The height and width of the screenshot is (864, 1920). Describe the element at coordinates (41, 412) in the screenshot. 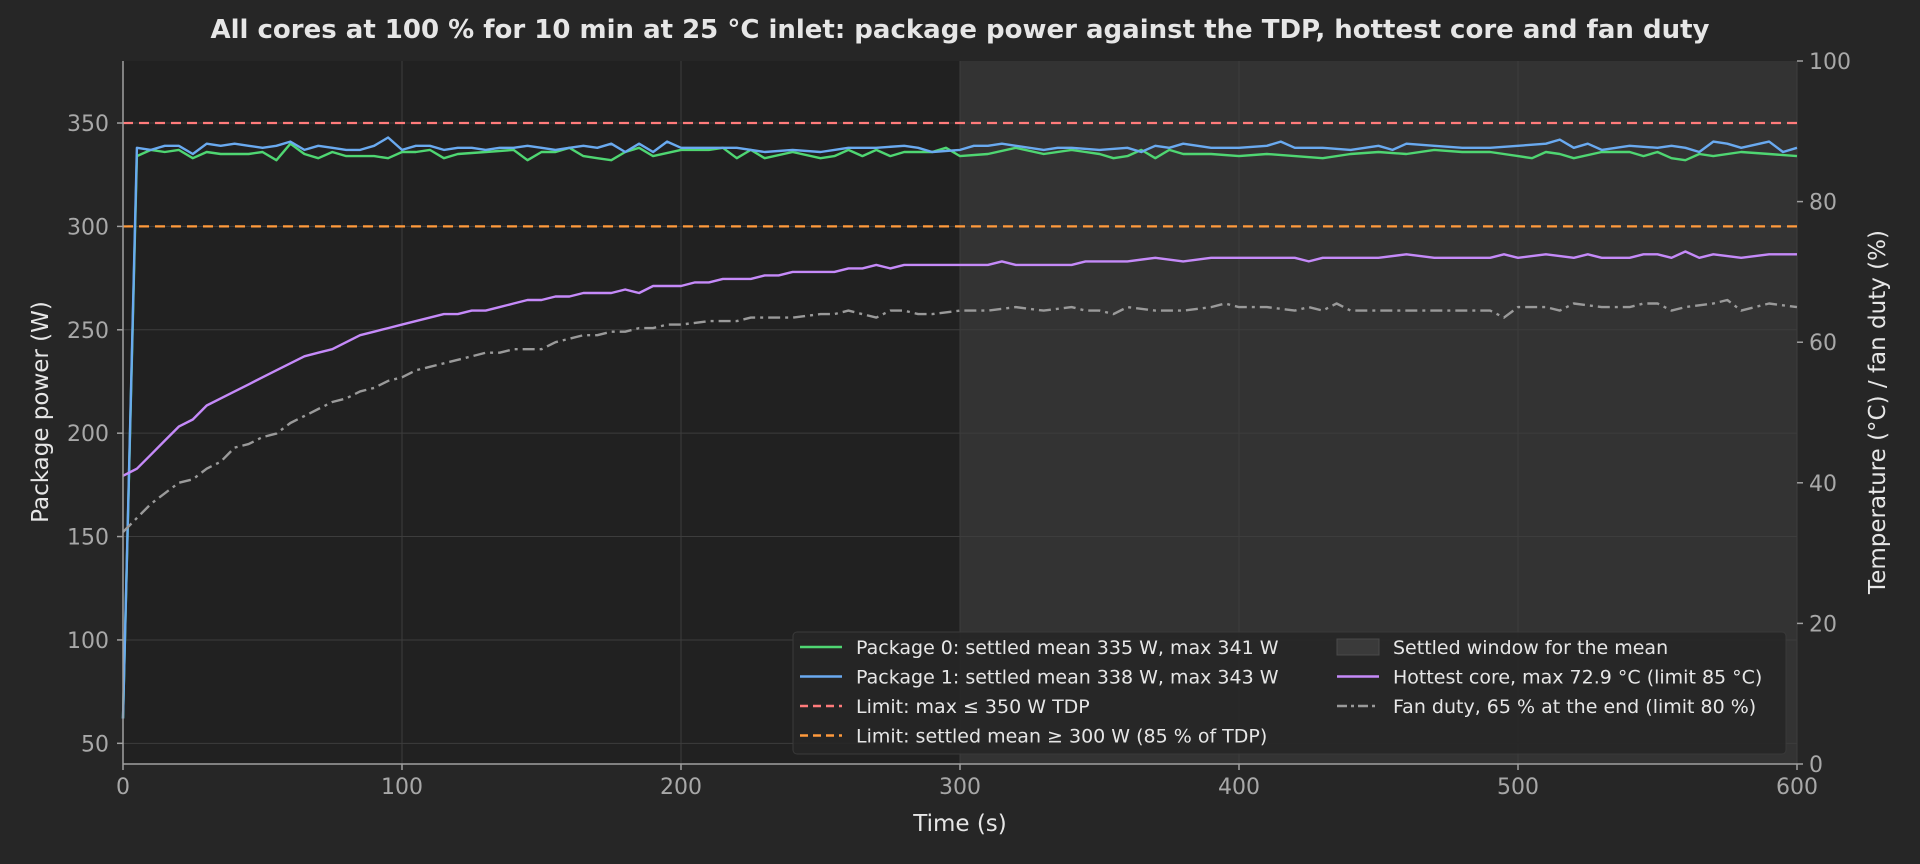

I see `y-axis-label-left: Package power (W)` at that location.